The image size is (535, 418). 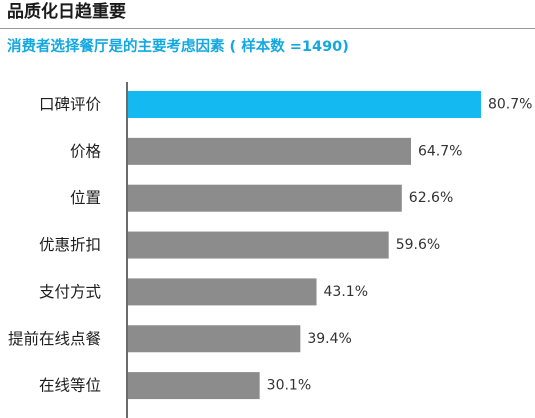 I want to click on category-label-3: 位置, so click(x=85, y=198).